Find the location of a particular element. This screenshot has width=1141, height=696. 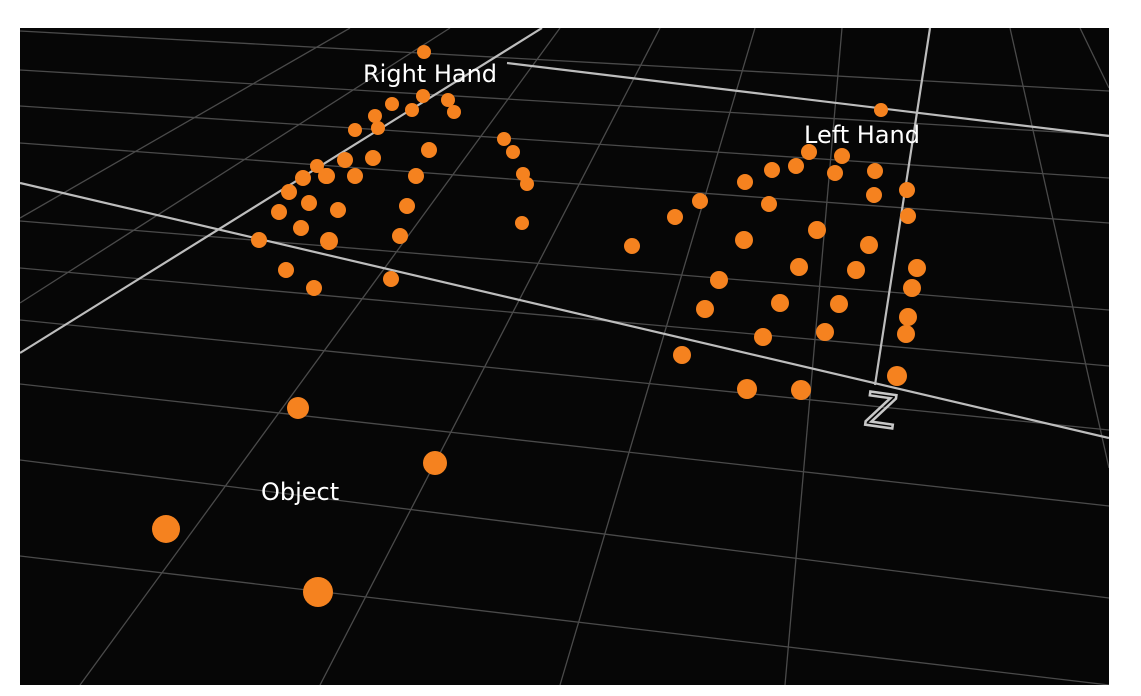

object-markers is located at coordinates (299, 502).